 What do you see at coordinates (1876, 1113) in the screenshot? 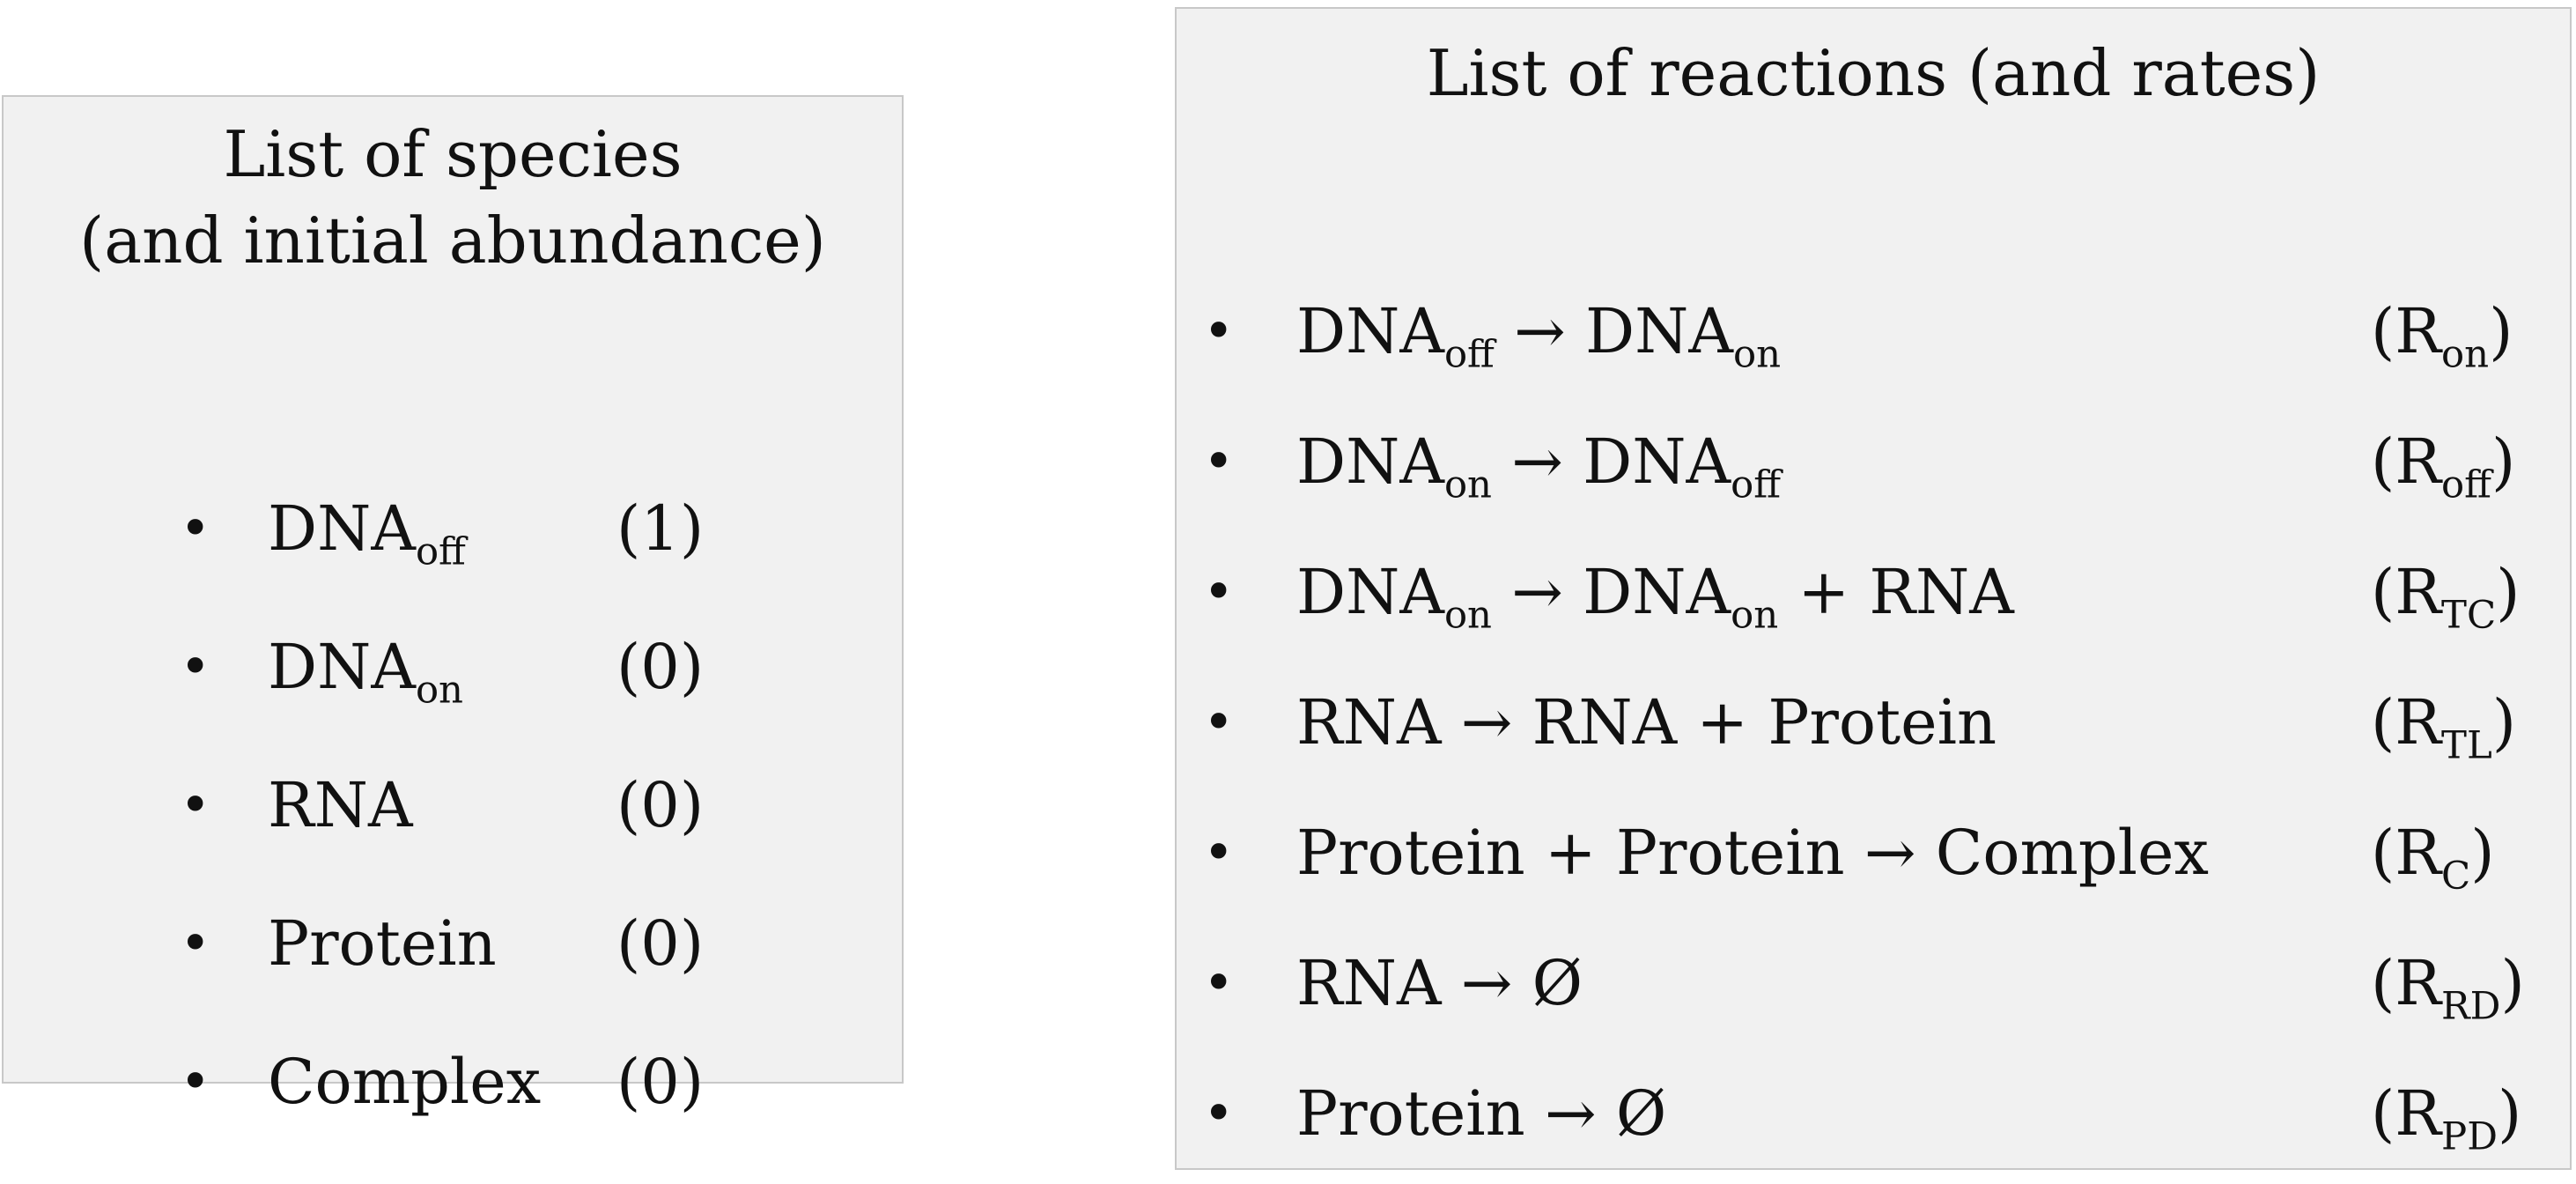
I see `reaction-row: • Protein → Ø (RPD)` at bounding box center [1876, 1113].